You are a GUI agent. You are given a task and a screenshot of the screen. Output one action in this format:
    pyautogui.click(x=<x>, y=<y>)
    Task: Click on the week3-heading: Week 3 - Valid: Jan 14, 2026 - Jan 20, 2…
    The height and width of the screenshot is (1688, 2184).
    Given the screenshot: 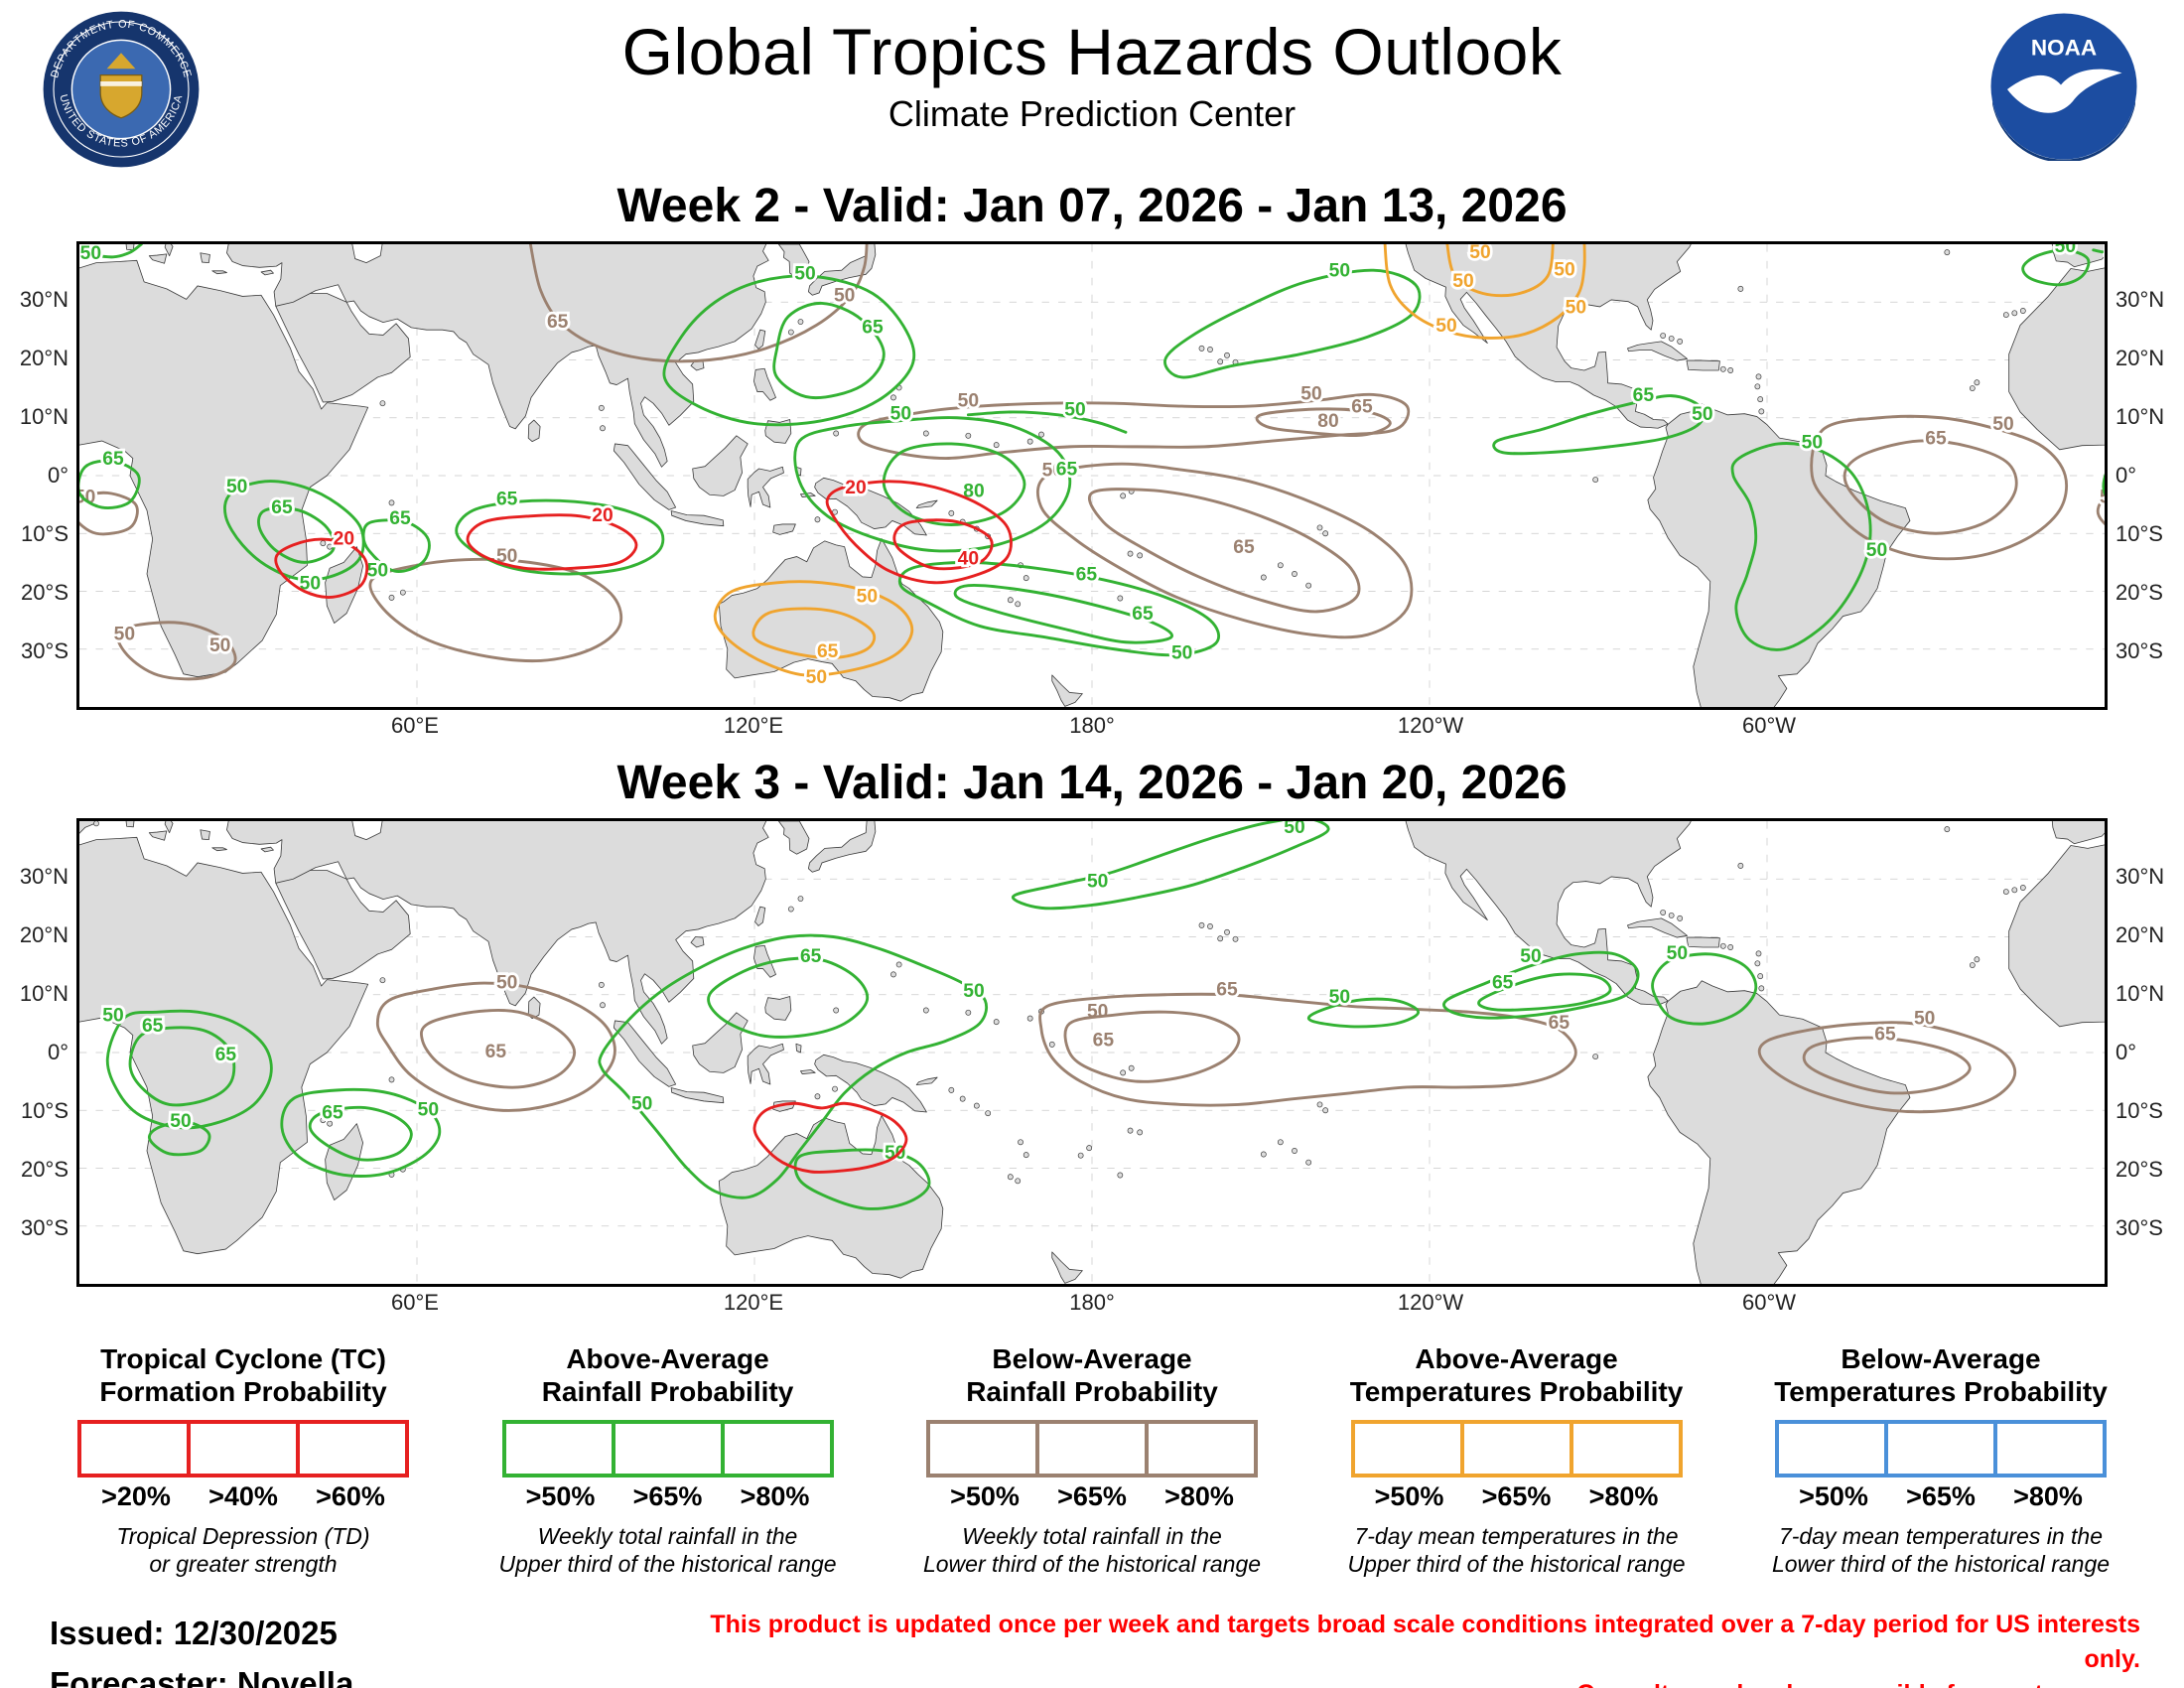 What is the action you would take?
    pyautogui.click(x=1092, y=783)
    